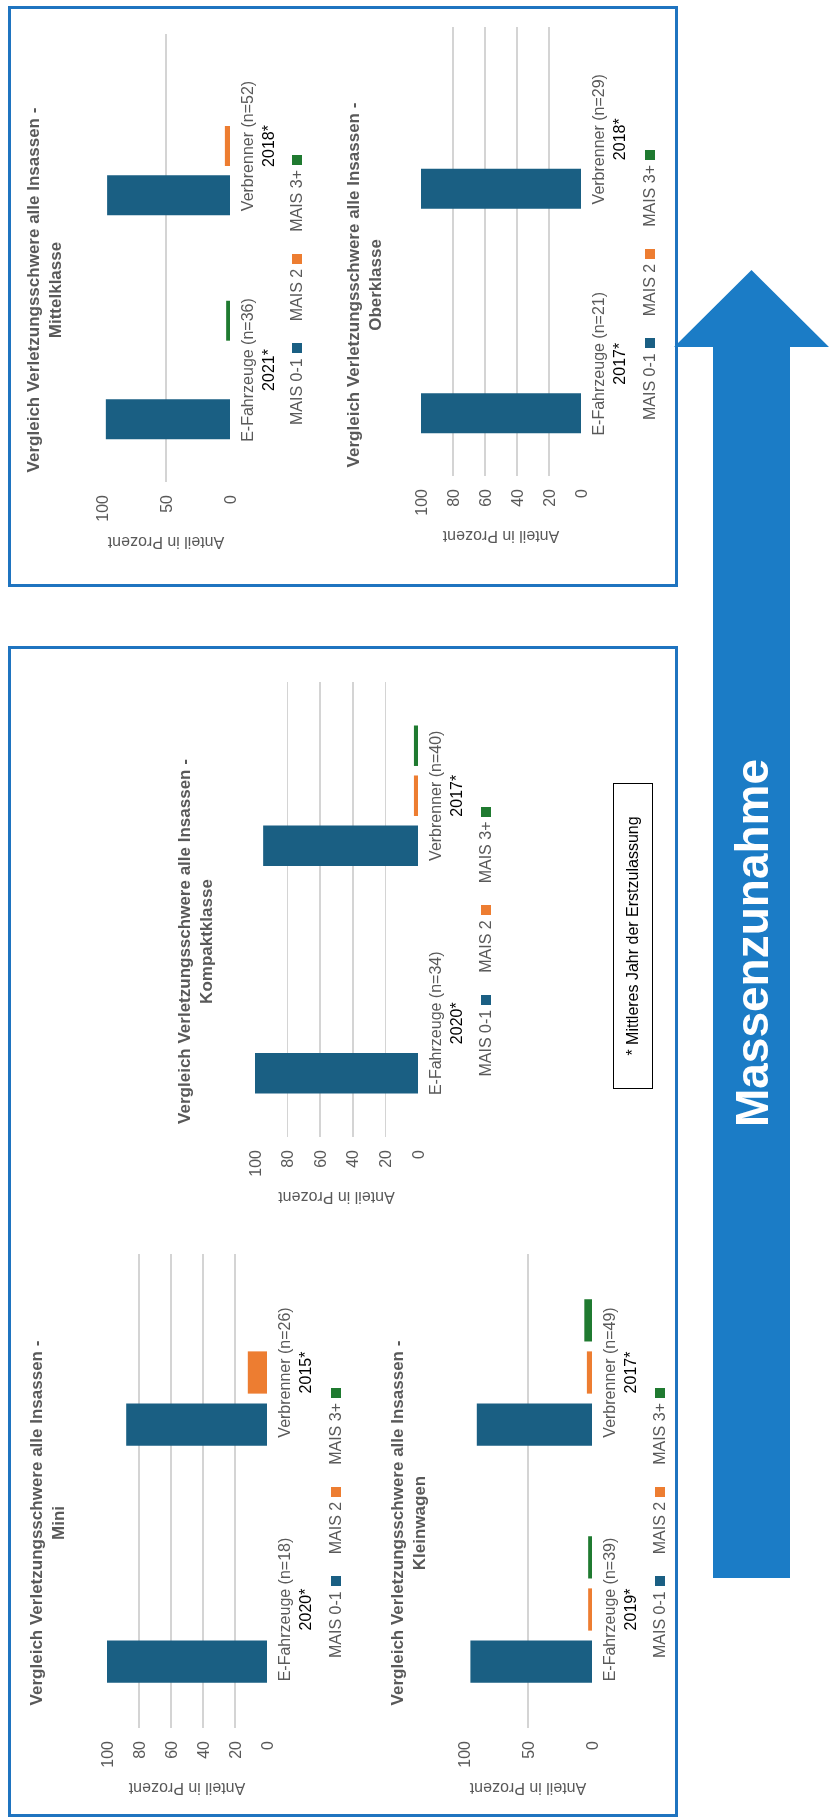 This screenshot has height=1819, width=833. Describe the element at coordinates (295, 1609) in the screenshot. I see `y-tick-label: E-Fahrzeuge (n=18) 2020*` at that location.